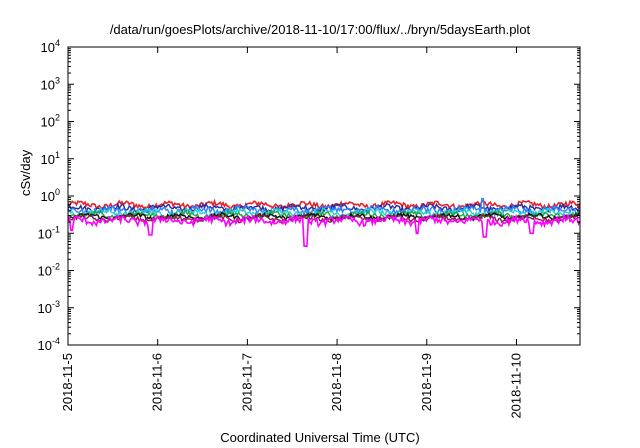  Describe the element at coordinates (157, 382) in the screenshot. I see `x-tick-label: 2018-11-6` at that location.